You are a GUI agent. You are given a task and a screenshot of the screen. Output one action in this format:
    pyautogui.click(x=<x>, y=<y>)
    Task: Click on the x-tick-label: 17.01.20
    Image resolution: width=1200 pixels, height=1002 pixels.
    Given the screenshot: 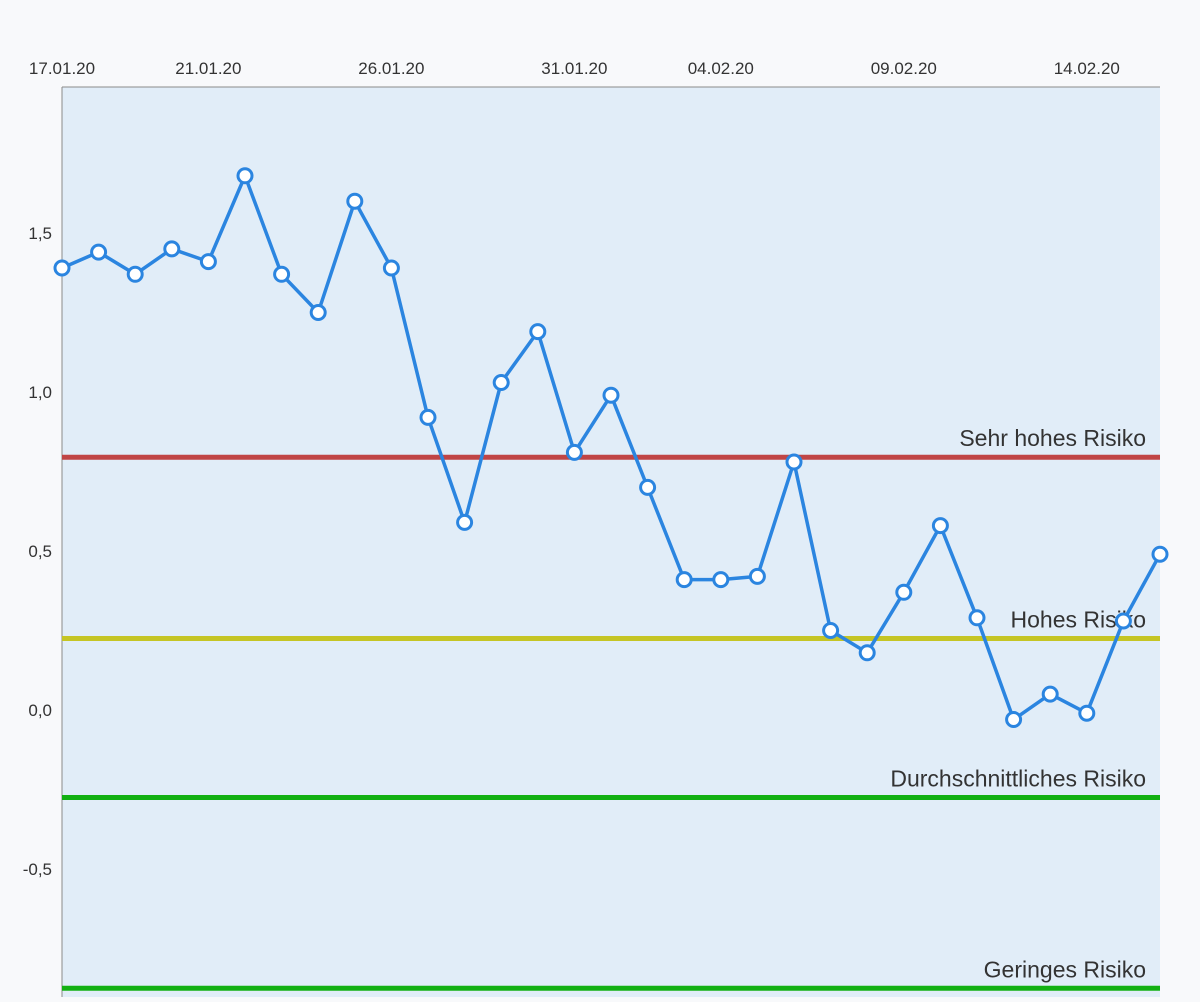 What is the action you would take?
    pyautogui.click(x=62, y=68)
    